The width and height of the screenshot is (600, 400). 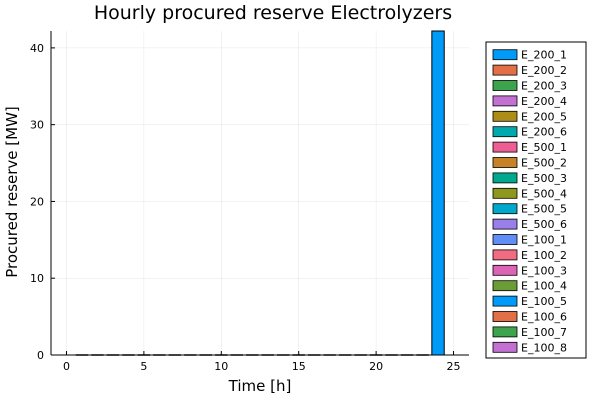 What do you see at coordinates (544, 116) in the screenshot?
I see `legend-label-E_200_5: E_200_5` at bounding box center [544, 116].